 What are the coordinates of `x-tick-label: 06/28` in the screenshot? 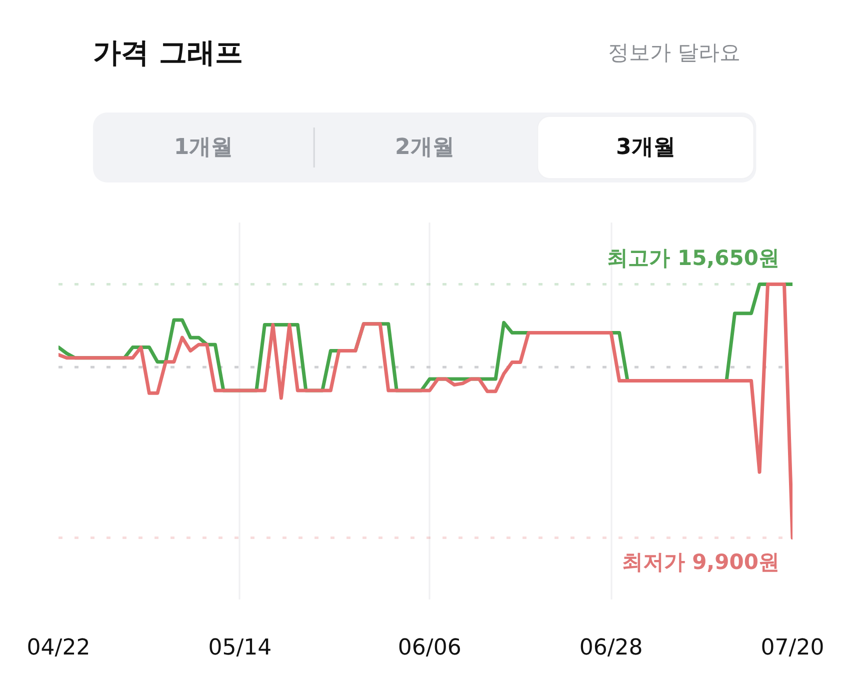 It's located at (611, 648).